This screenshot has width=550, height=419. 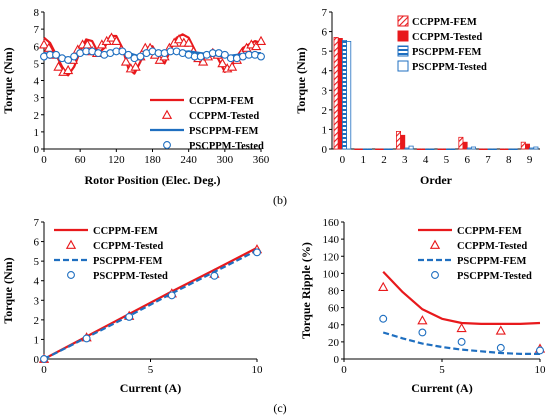 I want to click on y-tick-label: 100, so click(x=331, y=274).